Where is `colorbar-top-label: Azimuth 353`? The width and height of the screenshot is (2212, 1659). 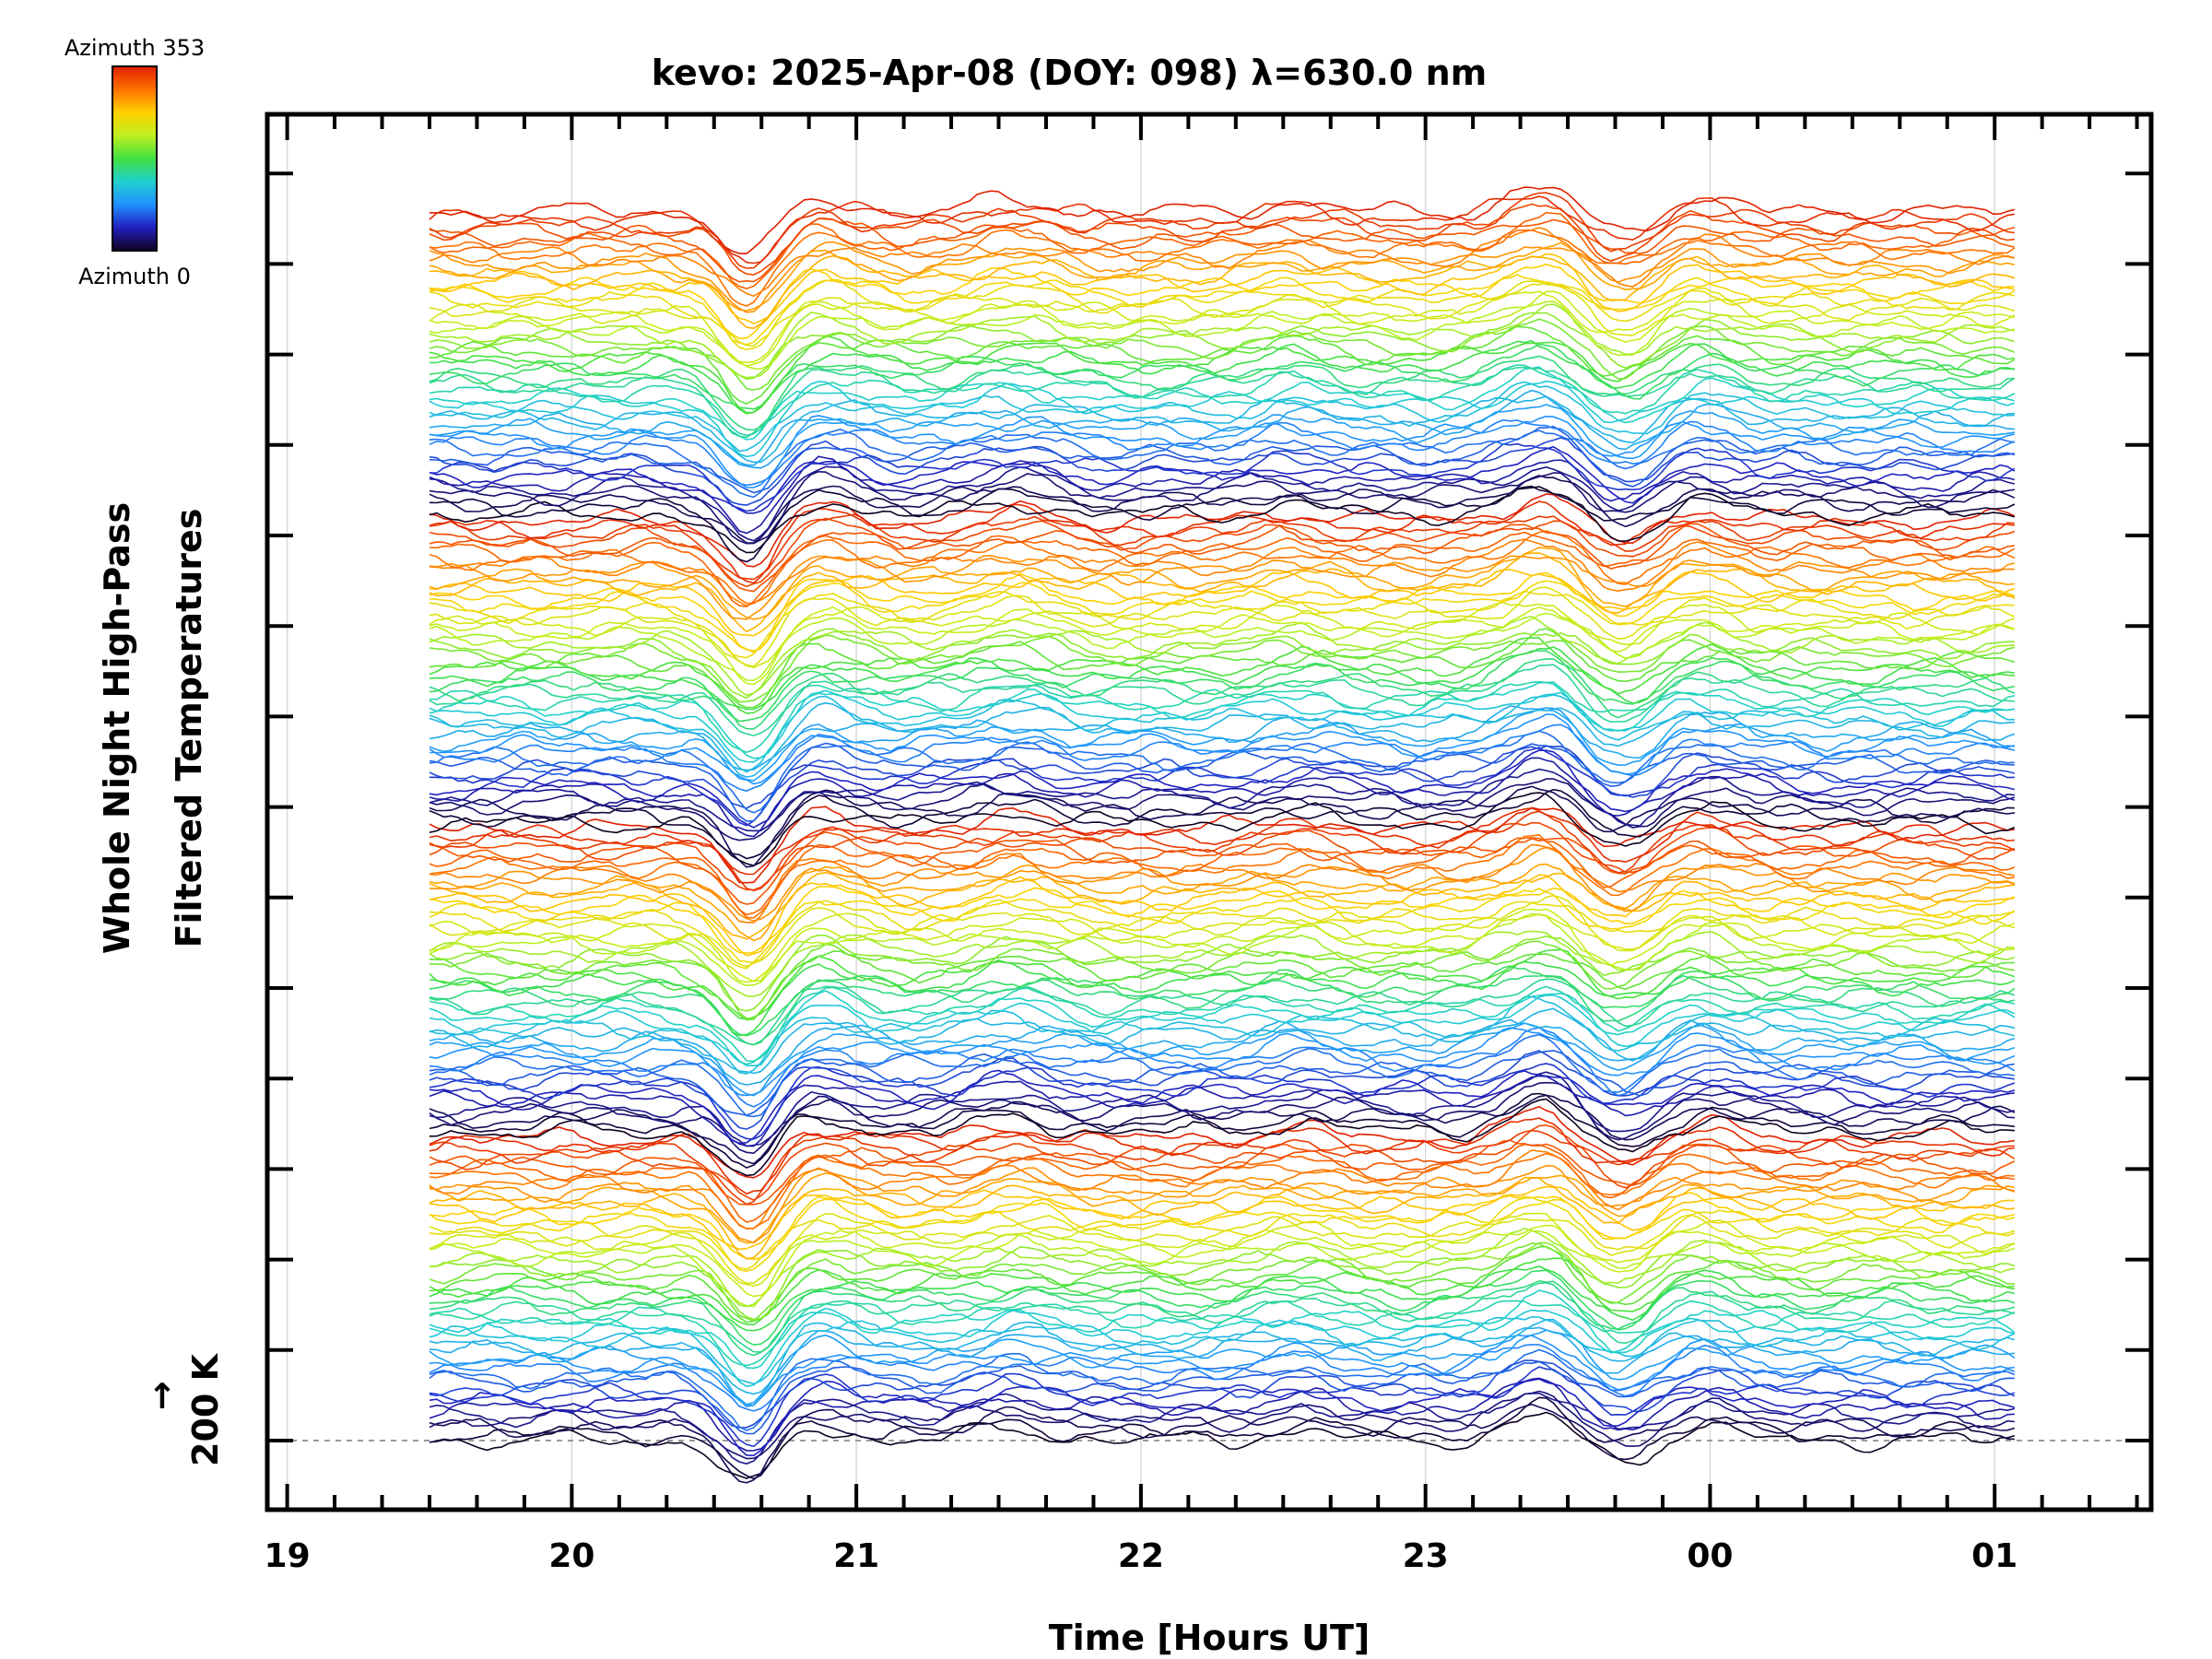
colorbar-top-label: Azimuth 353 is located at coordinates (135, 48).